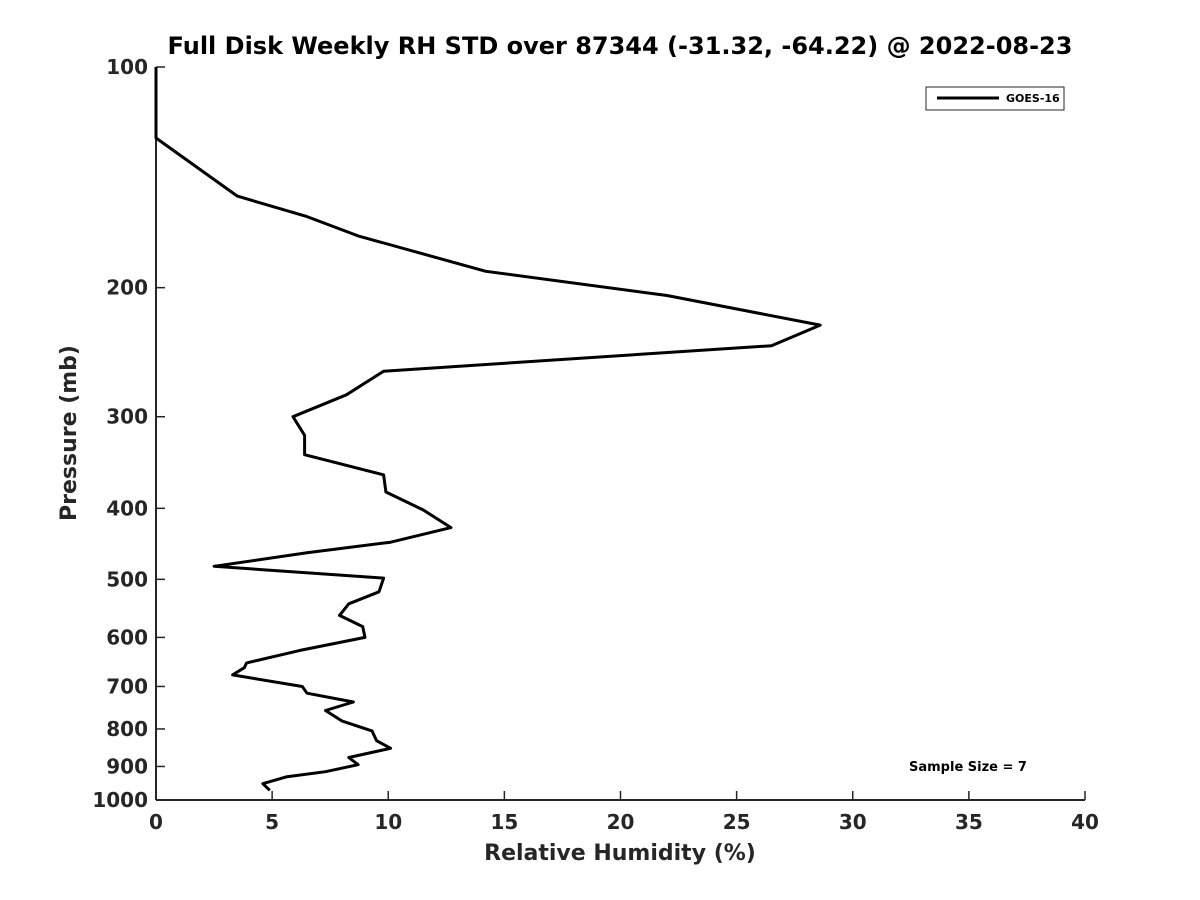 The image size is (1200, 900). What do you see at coordinates (127, 67) in the screenshot?
I see `y-tick-label: 100` at bounding box center [127, 67].